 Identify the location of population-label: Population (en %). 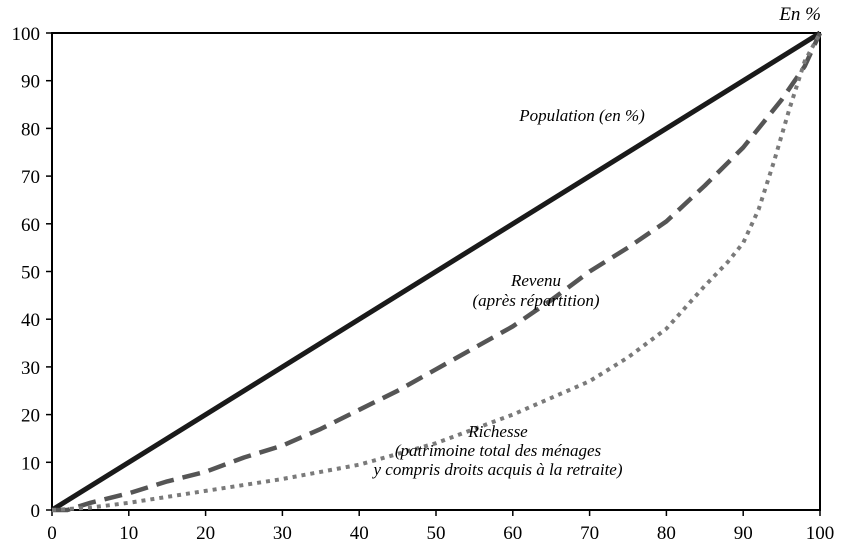
(581, 115).